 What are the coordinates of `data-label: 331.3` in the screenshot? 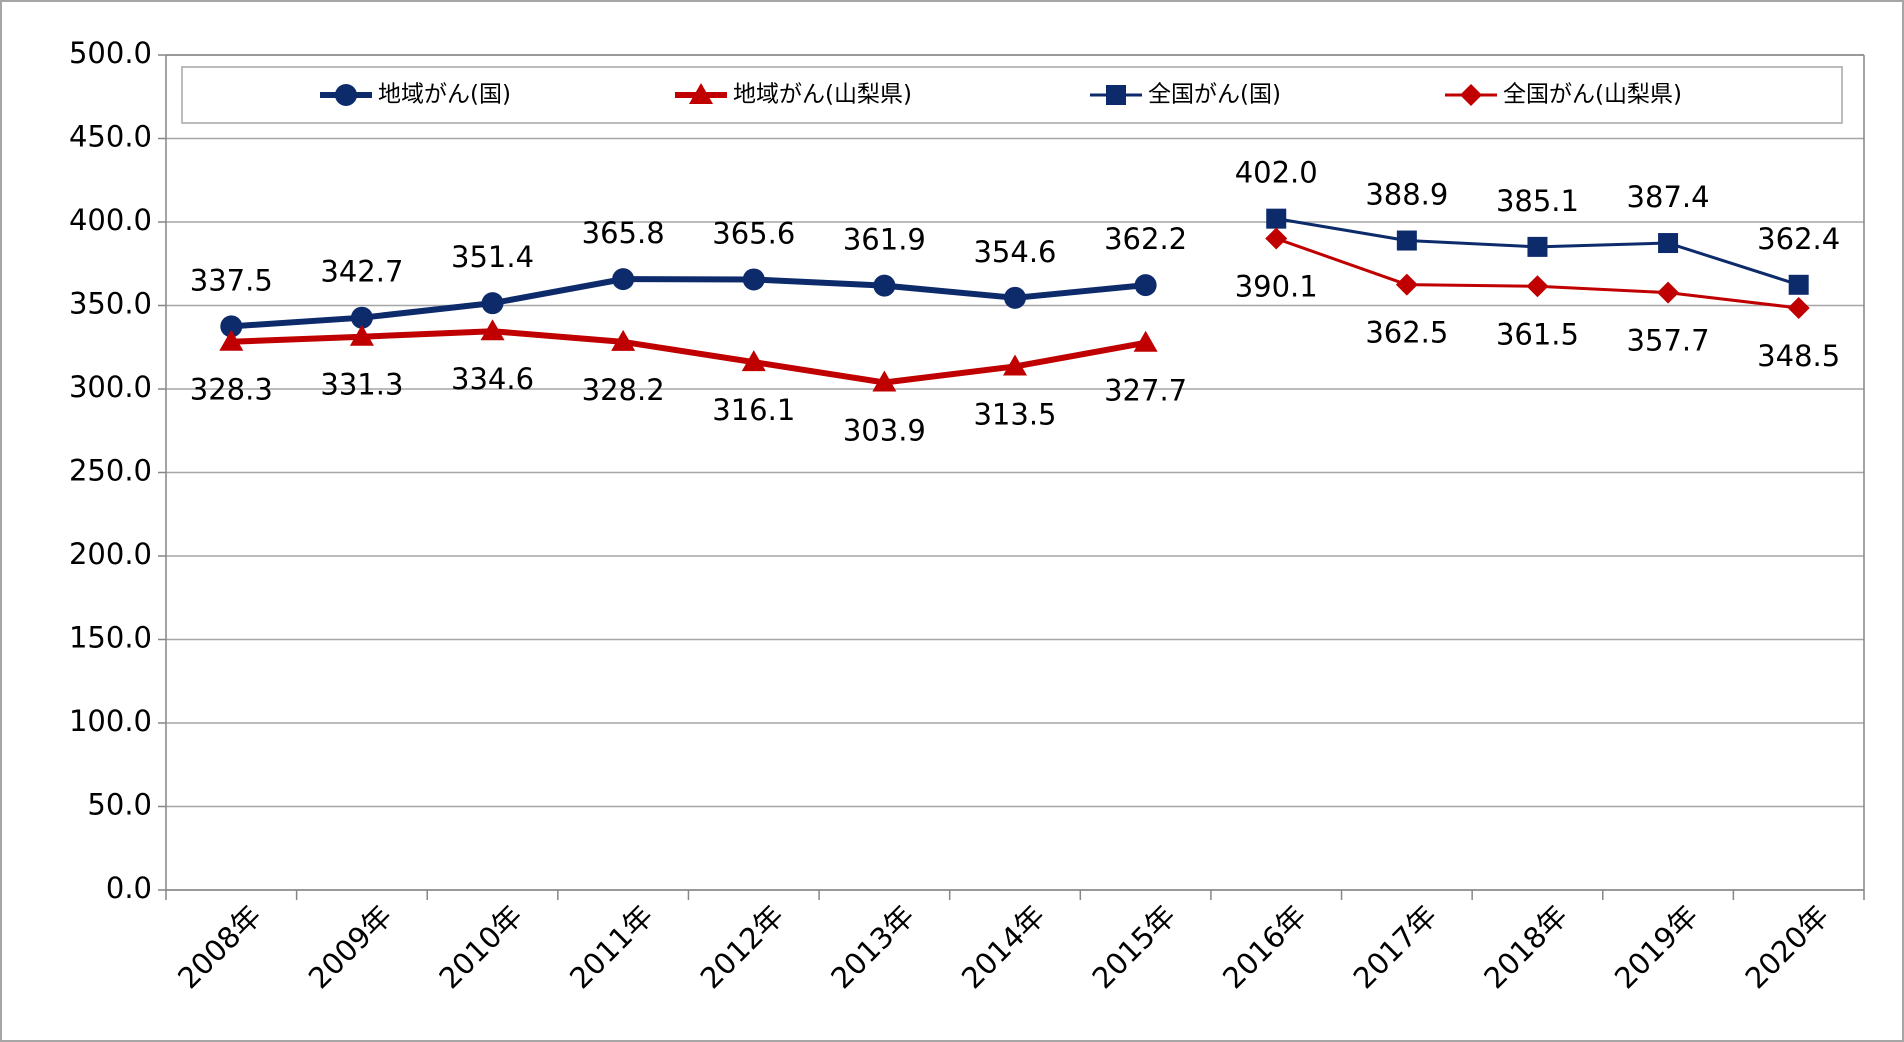 It's located at (361, 385).